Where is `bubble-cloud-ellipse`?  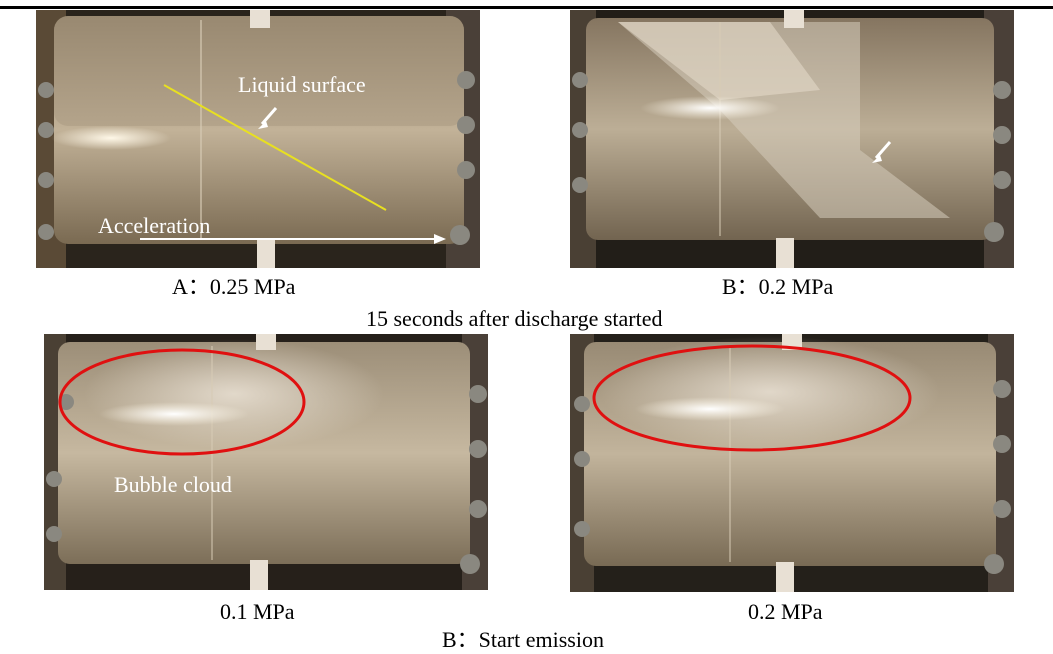
bubble-cloud-ellipse is located at coordinates (182, 402).